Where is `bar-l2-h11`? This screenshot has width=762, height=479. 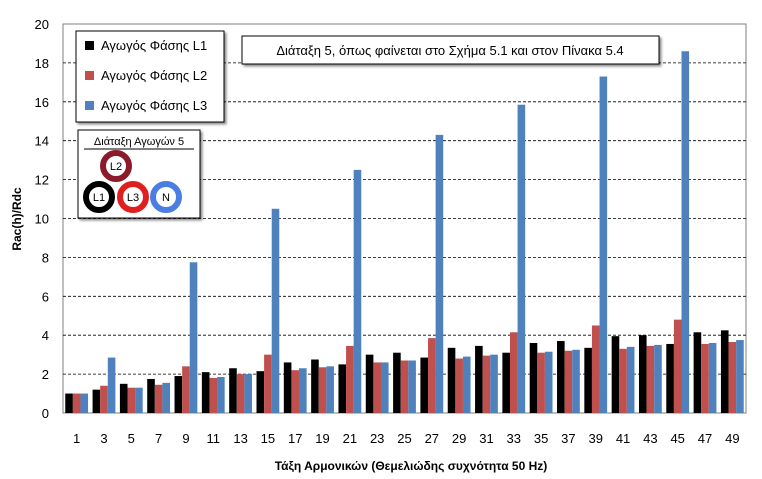
bar-l2-h11 is located at coordinates (213, 395).